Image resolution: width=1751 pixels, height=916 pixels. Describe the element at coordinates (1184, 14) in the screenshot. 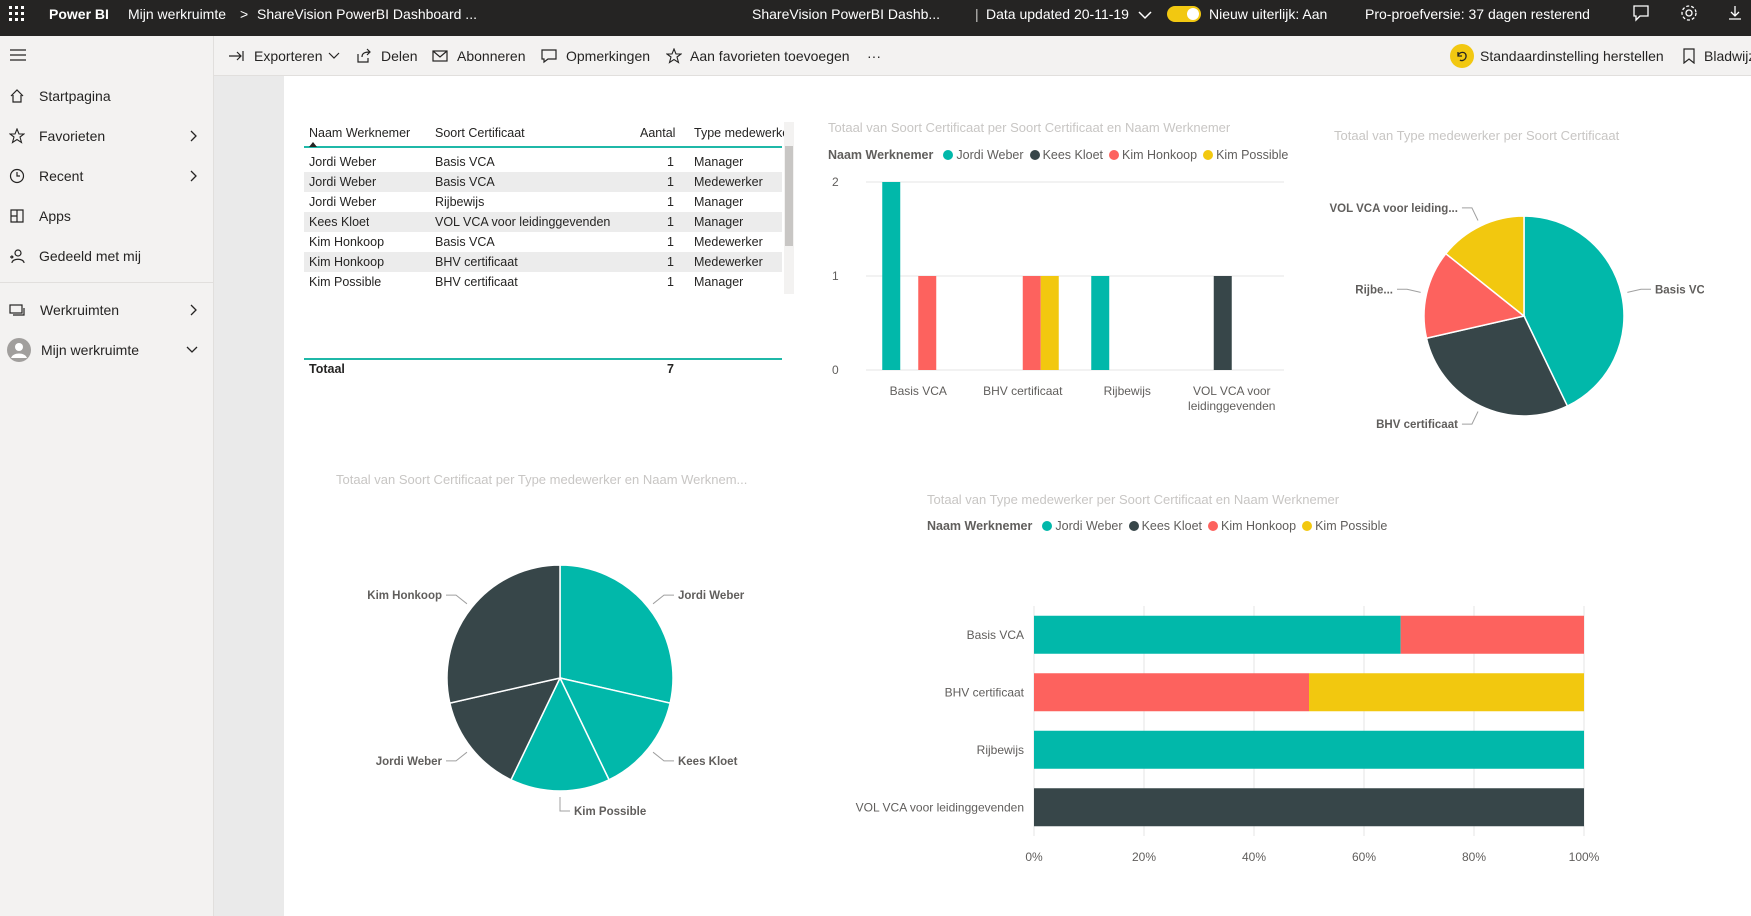

I see `new-look-toggle` at that location.